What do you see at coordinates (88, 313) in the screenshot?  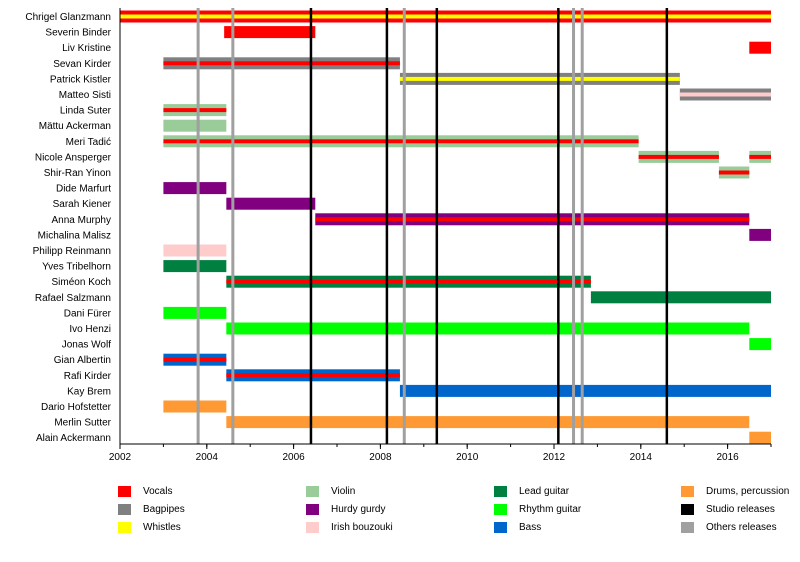 I see `member-label: Dani Fürer` at bounding box center [88, 313].